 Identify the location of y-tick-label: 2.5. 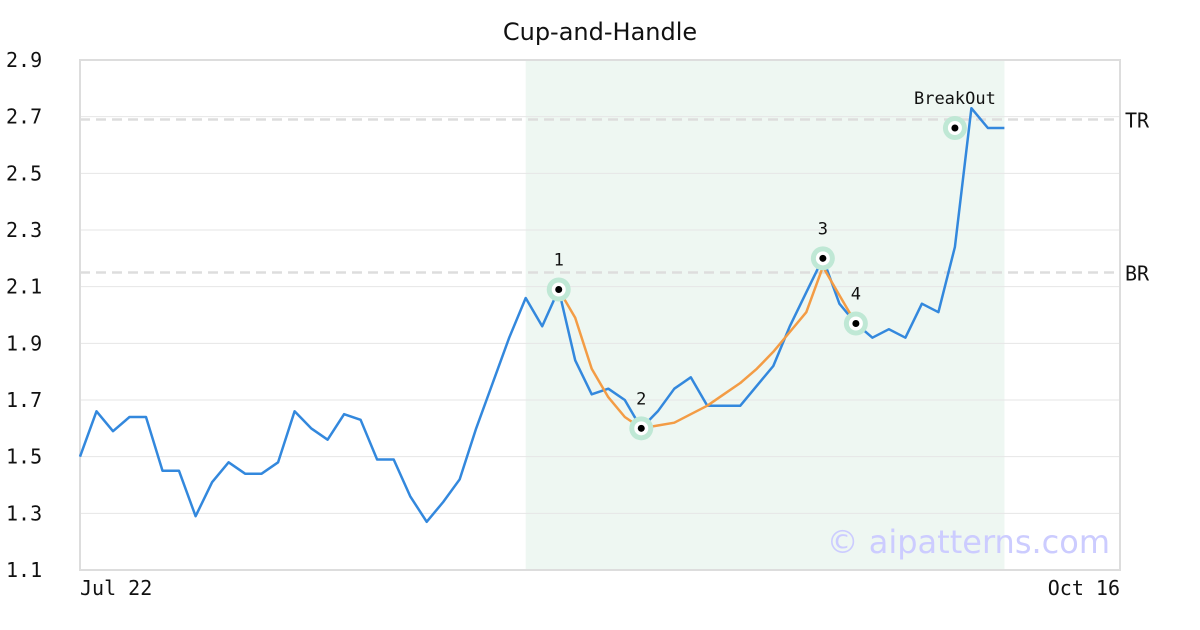
(24, 173).